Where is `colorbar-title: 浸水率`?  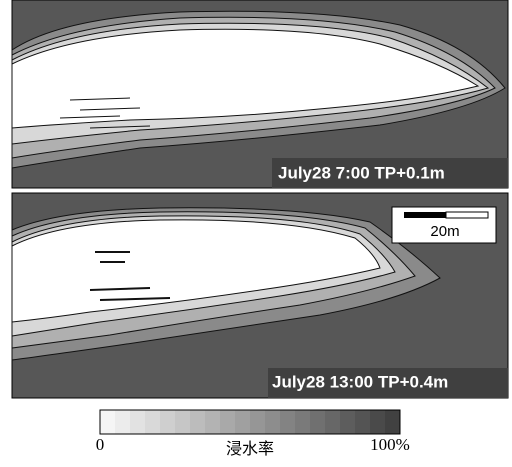
colorbar-title: 浸水率 is located at coordinates (250, 449).